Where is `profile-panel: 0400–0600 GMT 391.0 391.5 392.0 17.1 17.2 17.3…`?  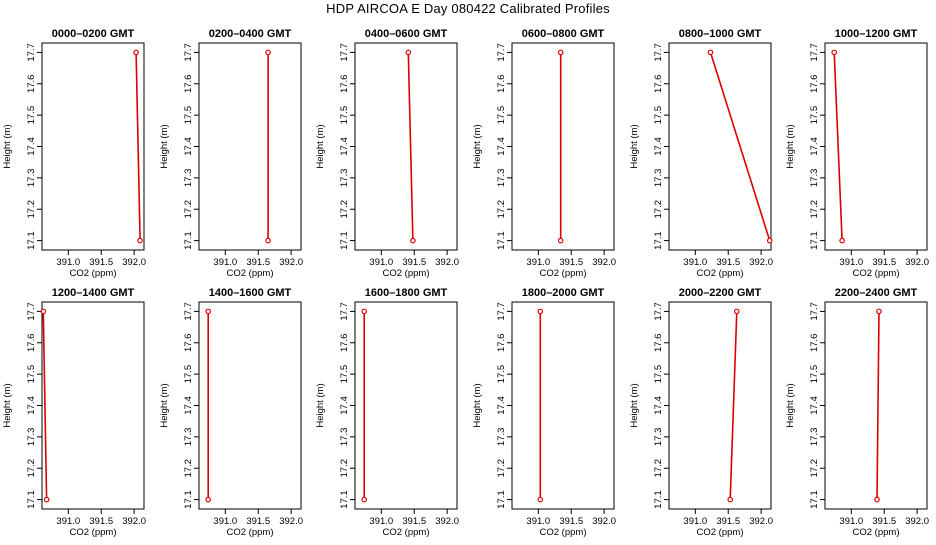 profile-panel: 0400–0600 GMT 391.0 391.5 392.0 17.1 17.2 17.3… is located at coordinates (387, 153).